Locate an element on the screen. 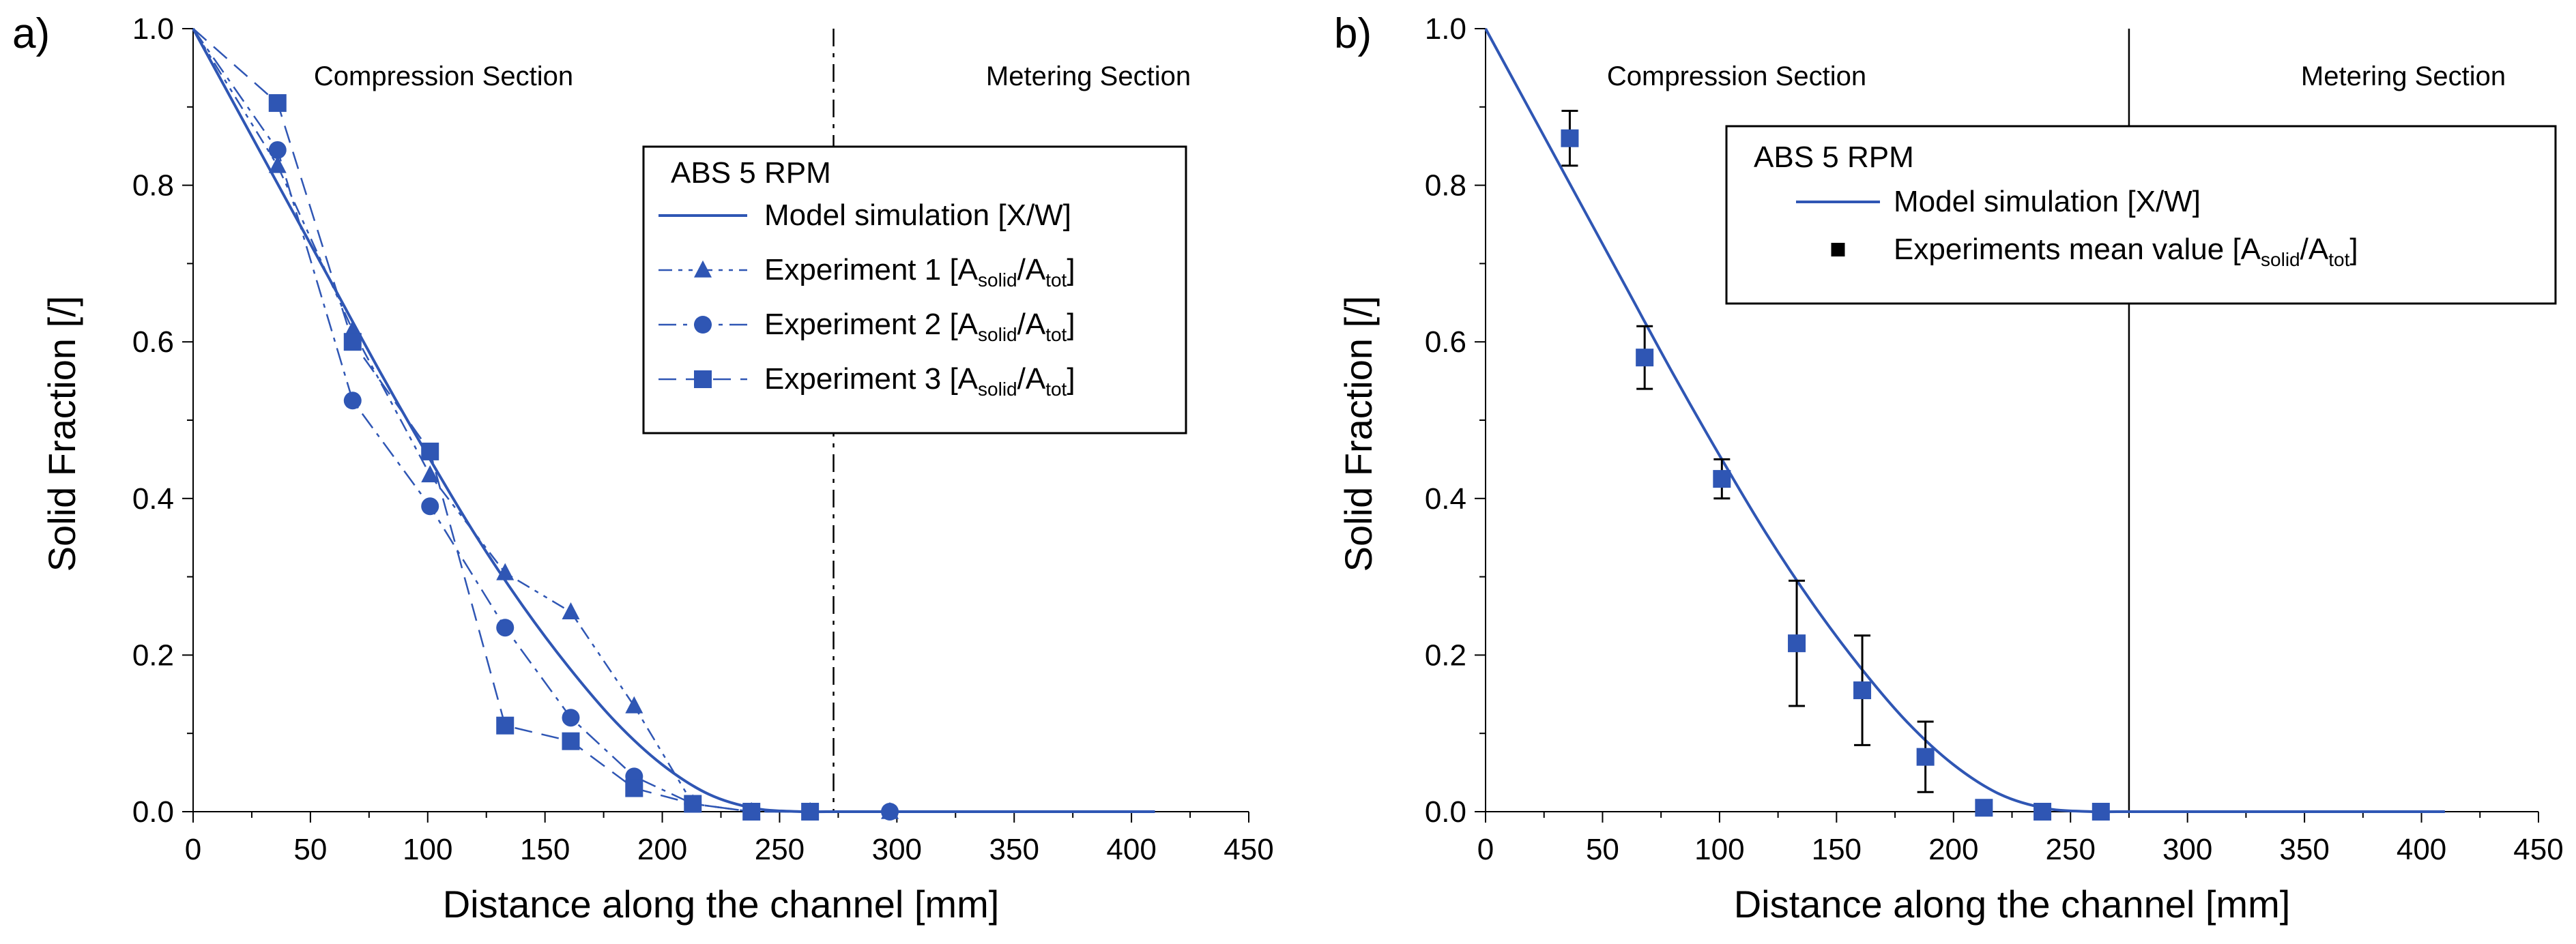 Image resolution: width=2576 pixels, height=944 pixels. section-label-metering: Metering Section is located at coordinates (2403, 76).